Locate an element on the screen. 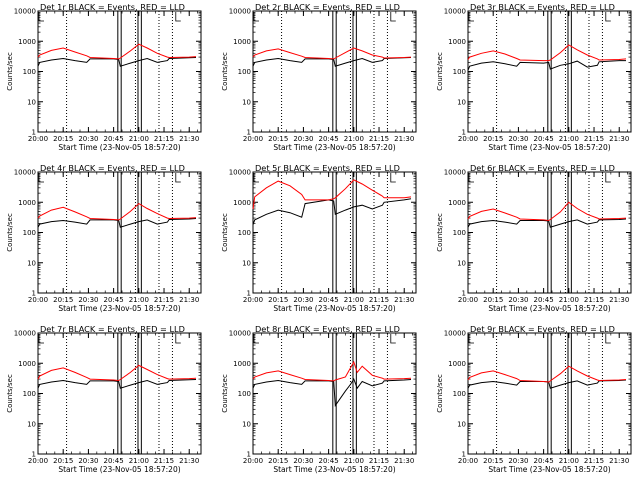 Image resolution: width=640 pixels, height=484 pixels. panel-title: Det 8r BLACK = Events, RED = LLD is located at coordinates (327, 329).